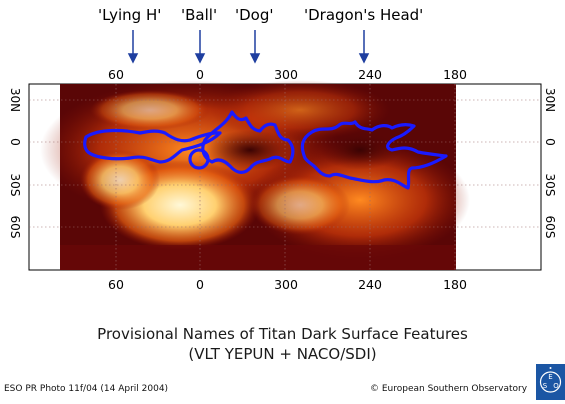  What do you see at coordinates (370, 74) in the screenshot?
I see `lon-tick-top-240: 240` at bounding box center [370, 74].